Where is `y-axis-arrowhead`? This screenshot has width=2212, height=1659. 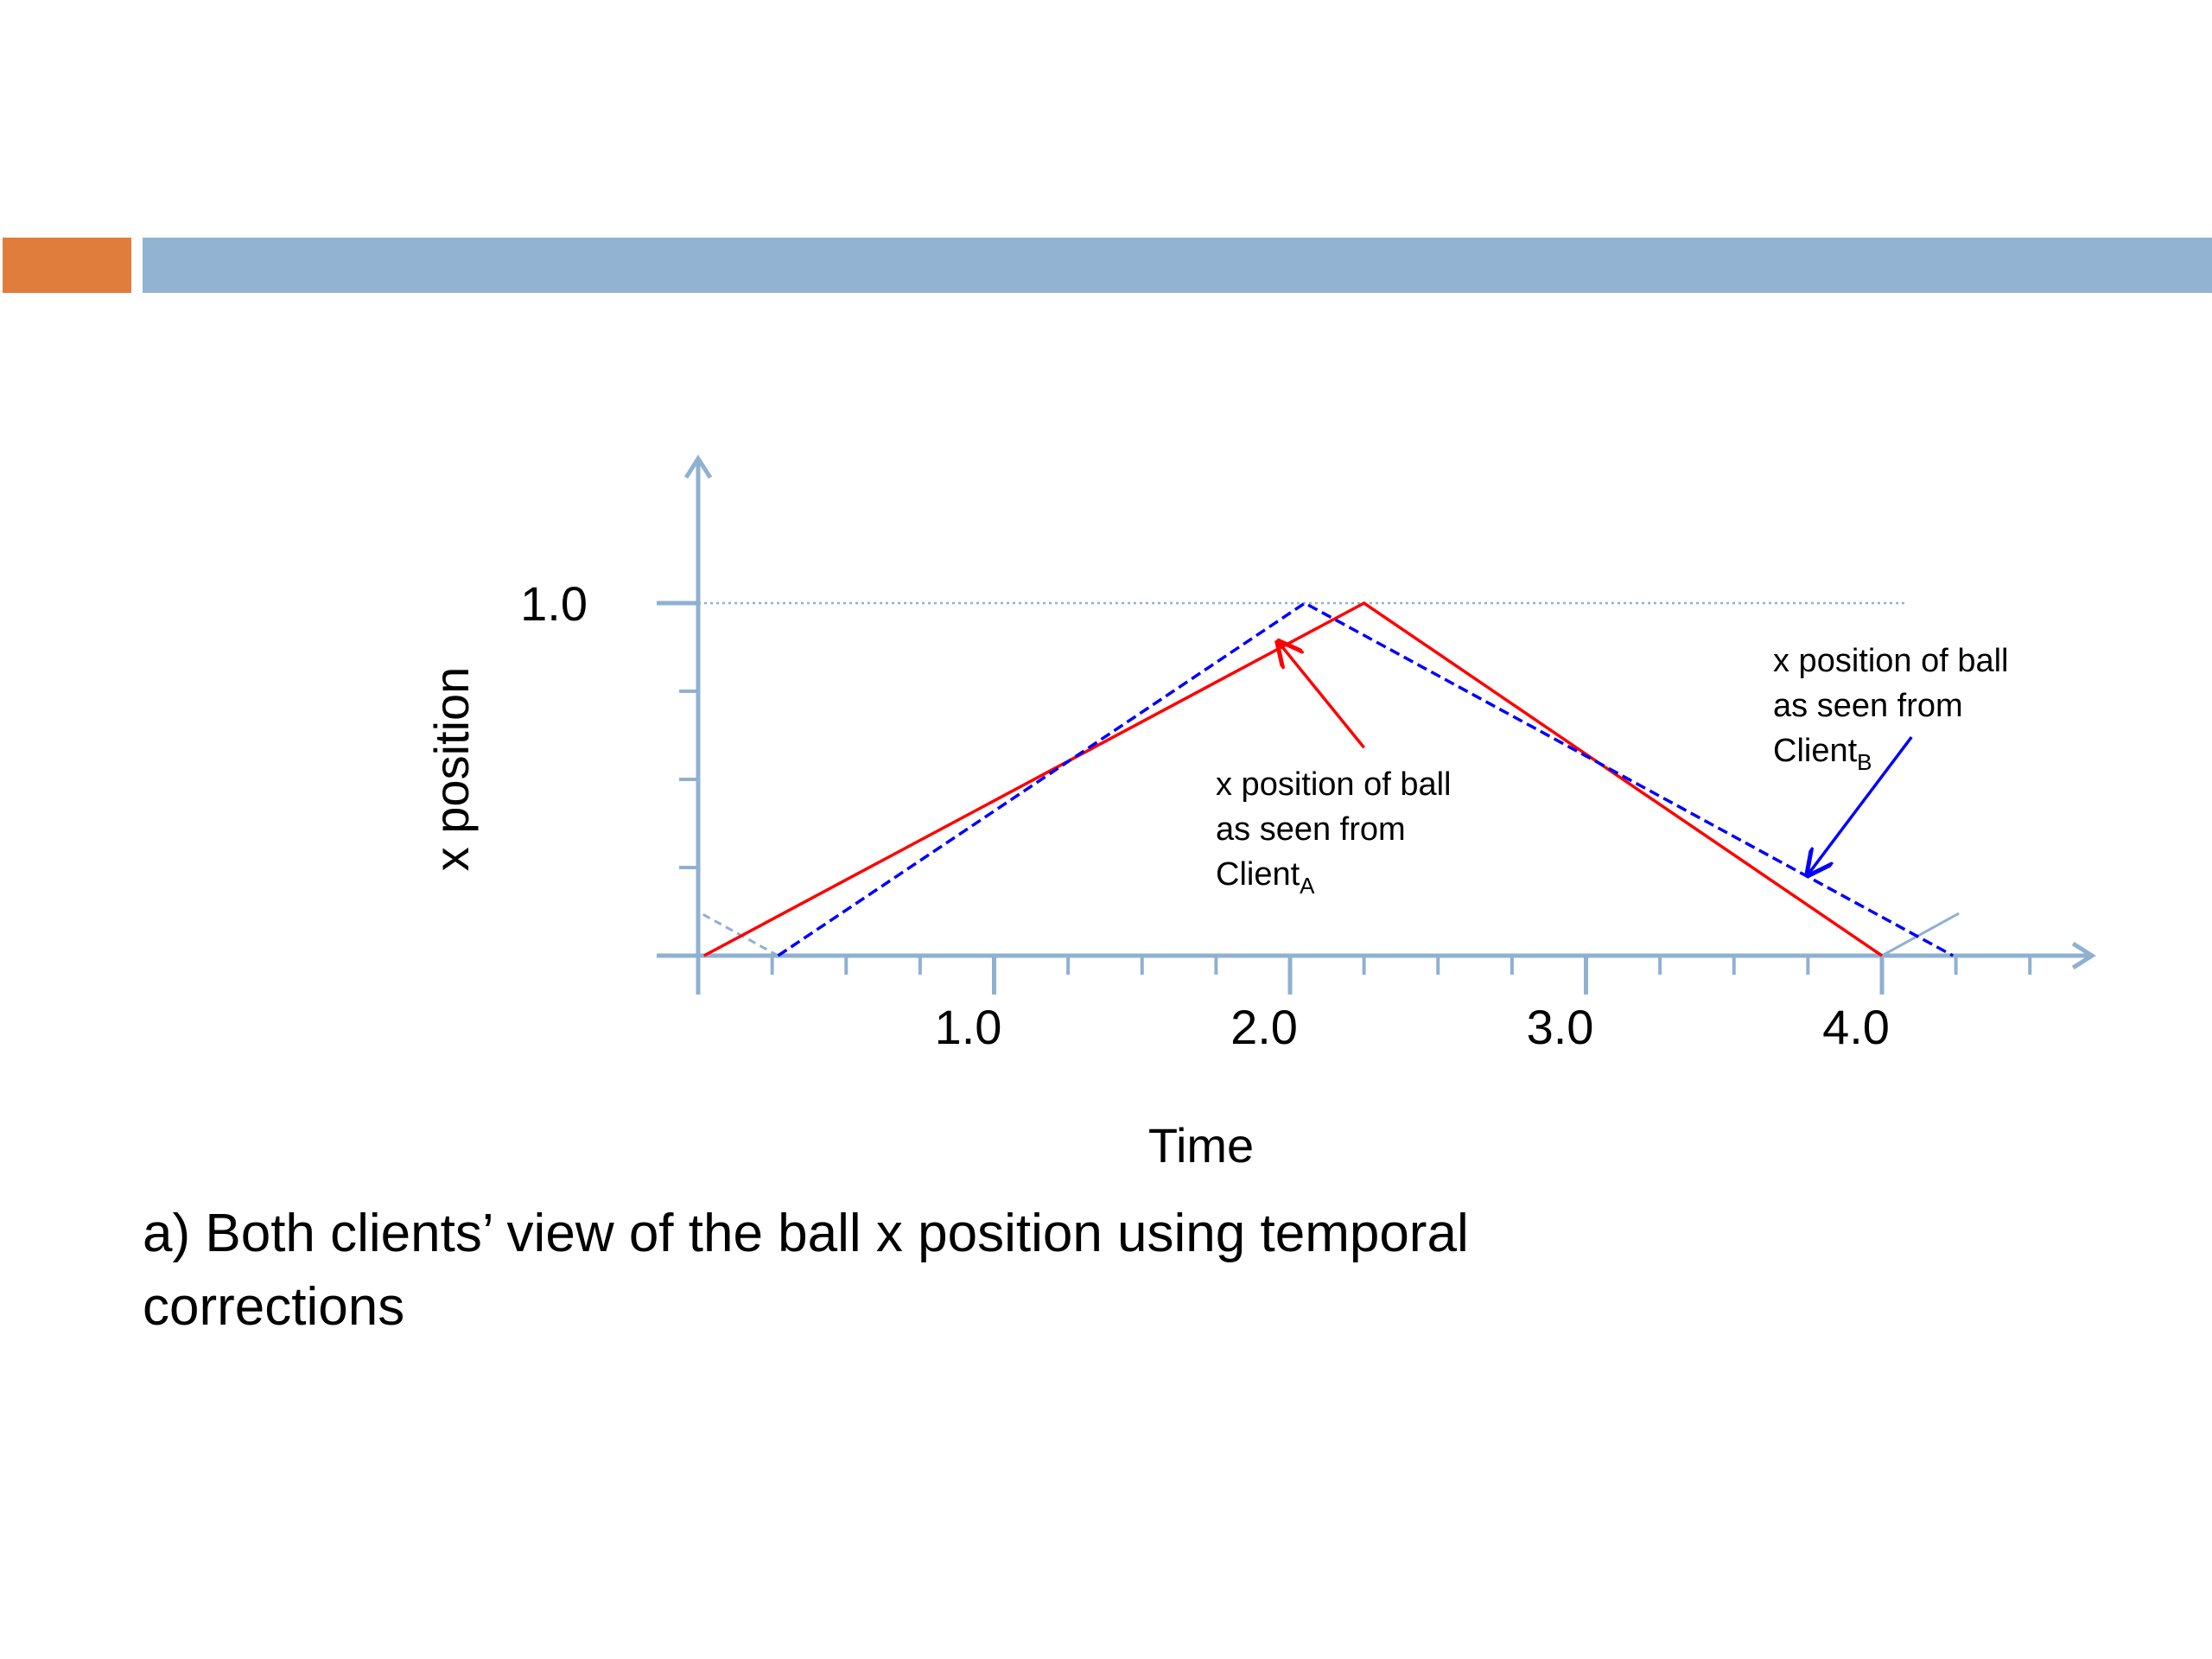
y-axis-arrowhead is located at coordinates (698, 467).